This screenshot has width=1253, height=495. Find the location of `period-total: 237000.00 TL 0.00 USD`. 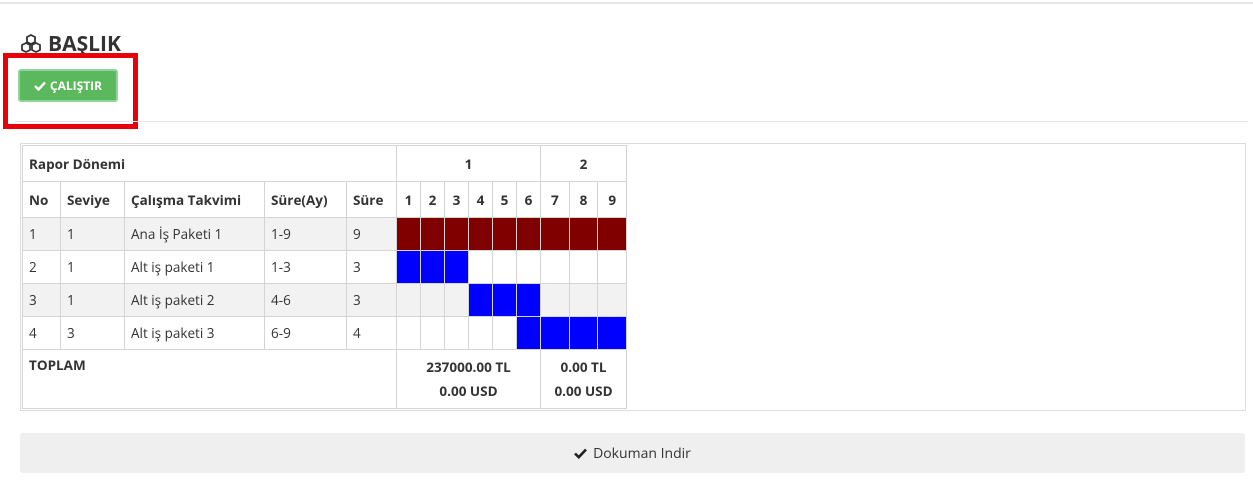

period-total: 237000.00 TL 0.00 USD is located at coordinates (468, 379).